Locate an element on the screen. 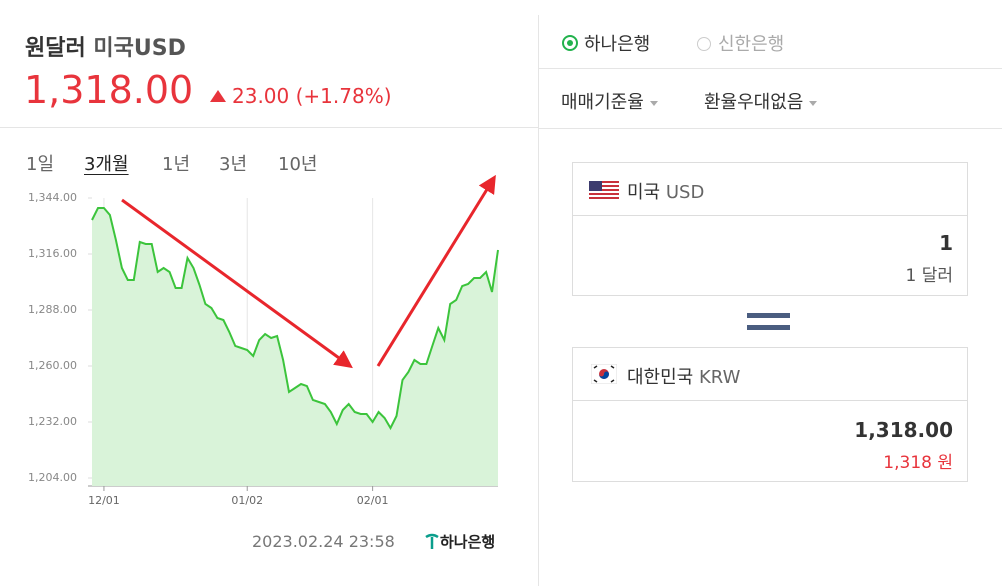  code: USD is located at coordinates (685, 192).